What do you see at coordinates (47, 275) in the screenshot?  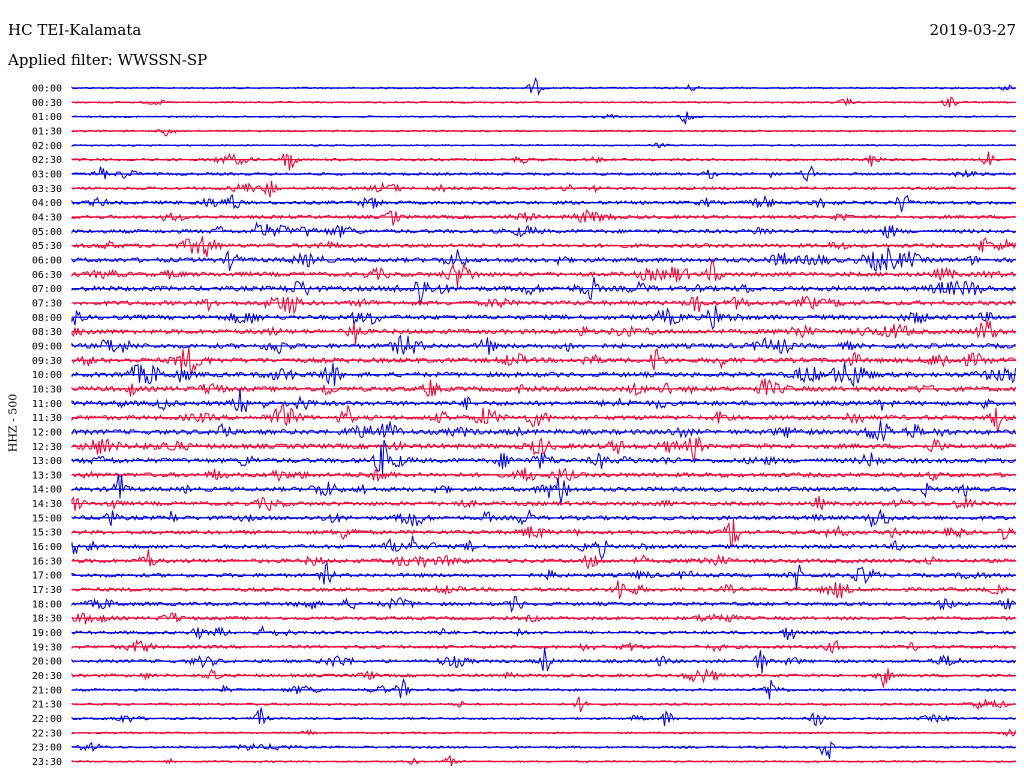 I see `time-label: 06:30` at bounding box center [47, 275].